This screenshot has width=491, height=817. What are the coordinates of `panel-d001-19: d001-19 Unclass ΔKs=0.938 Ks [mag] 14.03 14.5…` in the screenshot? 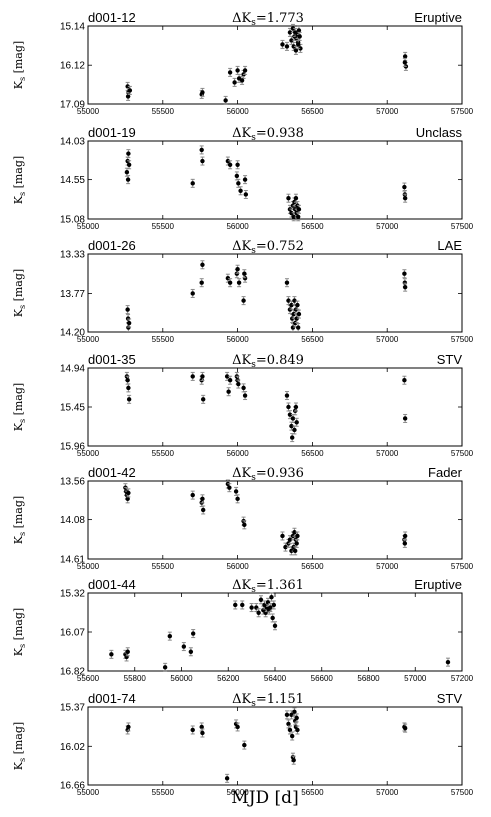 It's located at (243, 178).